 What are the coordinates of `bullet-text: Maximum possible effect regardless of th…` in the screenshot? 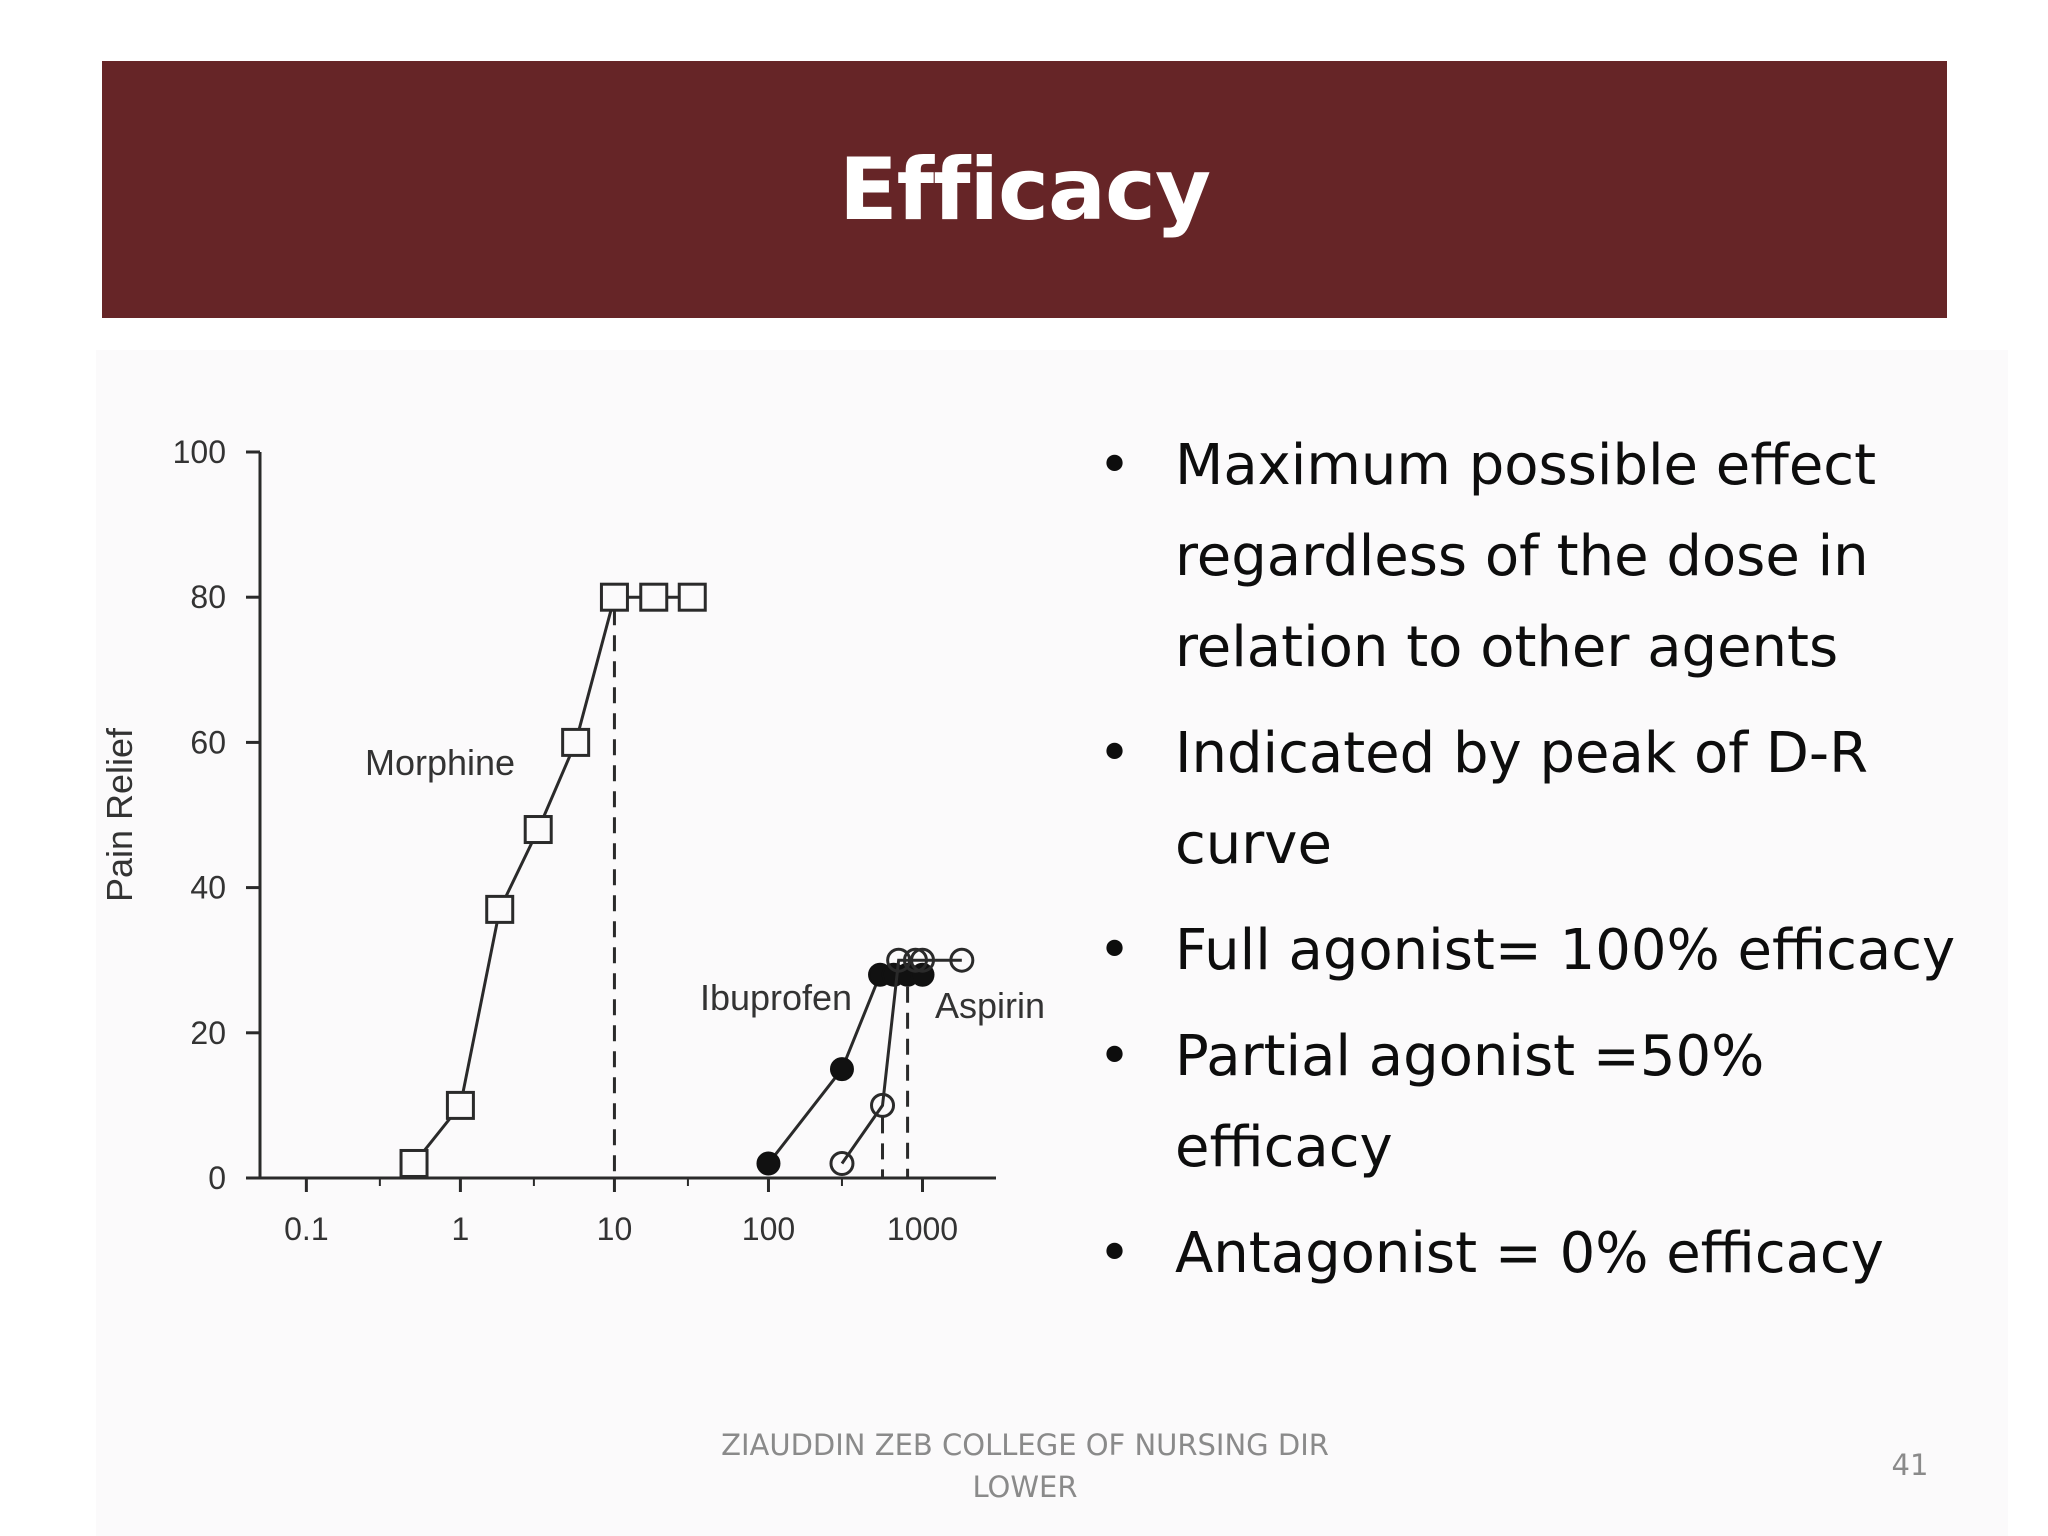 It's located at (1526, 556).